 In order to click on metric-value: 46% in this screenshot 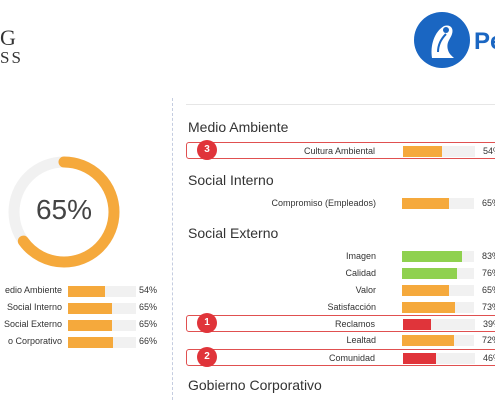, I will do `click(489, 358)`.